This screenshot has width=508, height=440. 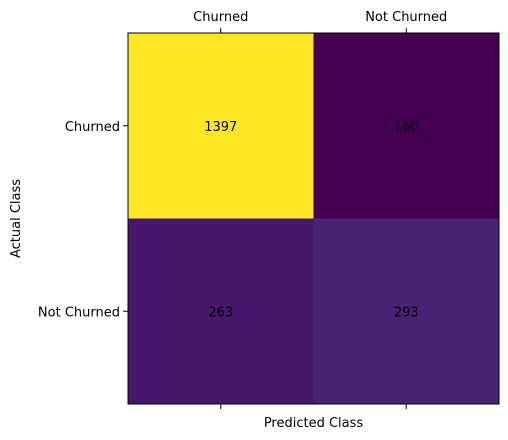 I want to click on cell-value-0-1: 160, so click(x=406, y=127).